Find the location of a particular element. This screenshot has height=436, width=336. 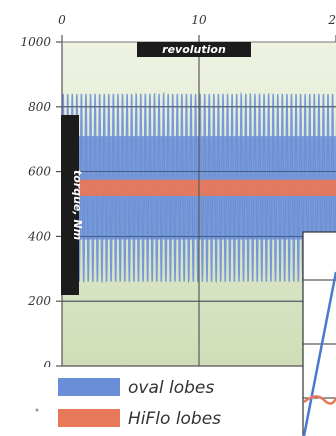

inset-box is located at coordinates (319, 333).